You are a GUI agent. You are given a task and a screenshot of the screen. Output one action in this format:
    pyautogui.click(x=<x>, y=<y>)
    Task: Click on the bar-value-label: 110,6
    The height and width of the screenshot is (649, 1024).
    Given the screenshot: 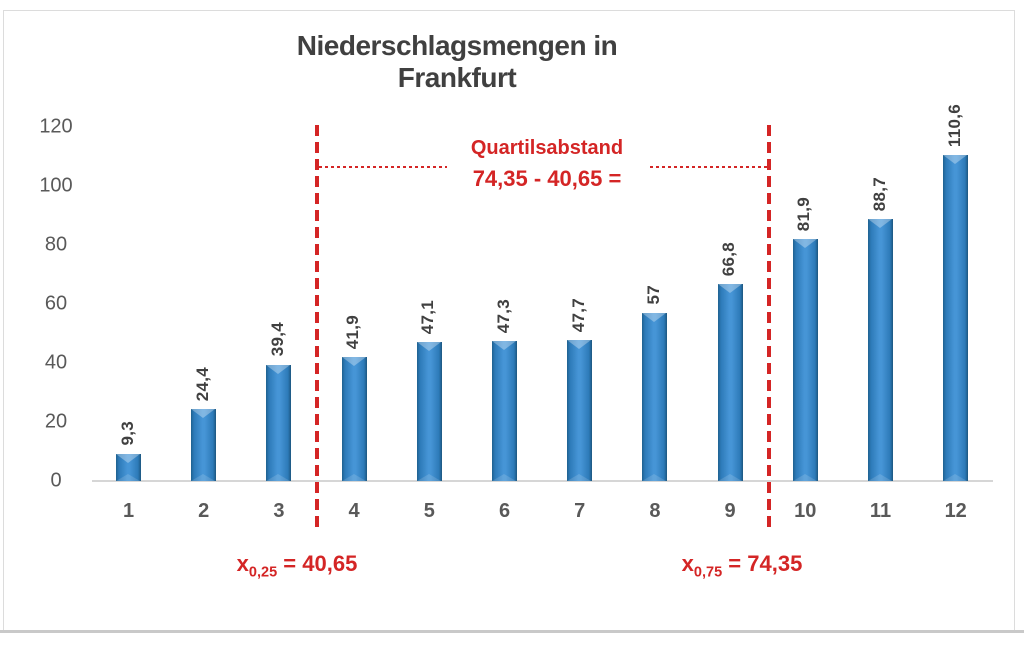 What is the action you would take?
    pyautogui.click(x=954, y=125)
    